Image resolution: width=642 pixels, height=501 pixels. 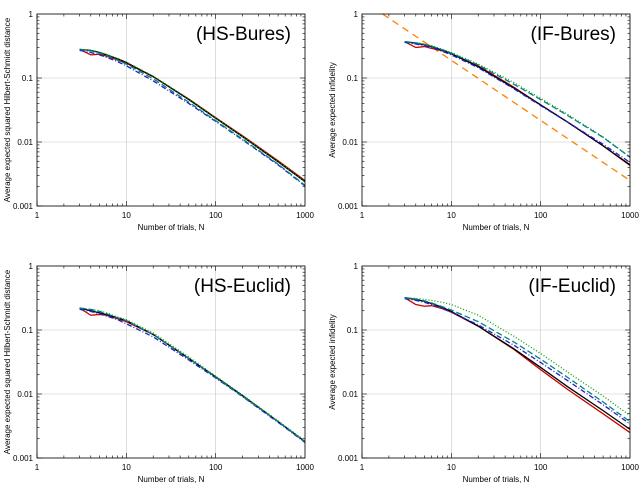 What do you see at coordinates (574, 34) in the screenshot?
I see `panel-title: (IF-Bures)` at bounding box center [574, 34].